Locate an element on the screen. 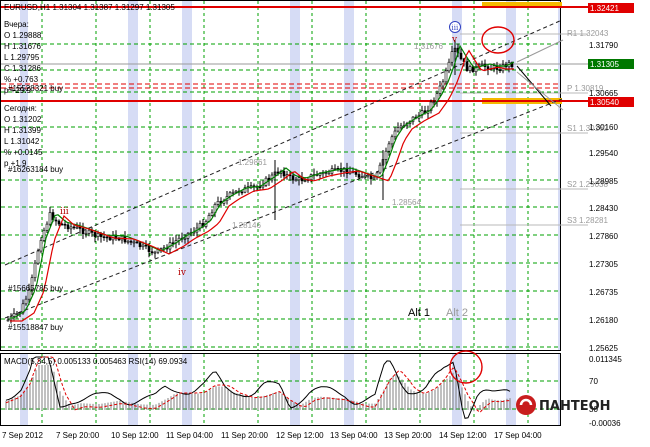  support-price: 1.30540 is located at coordinates (604, 102).